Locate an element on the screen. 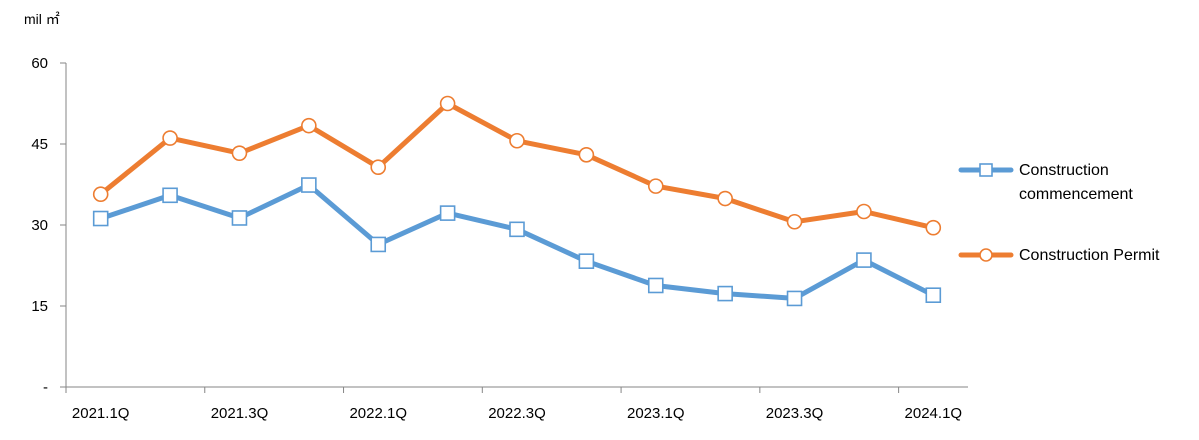  legend-item: Construction Permit is located at coordinates (1059, 255).